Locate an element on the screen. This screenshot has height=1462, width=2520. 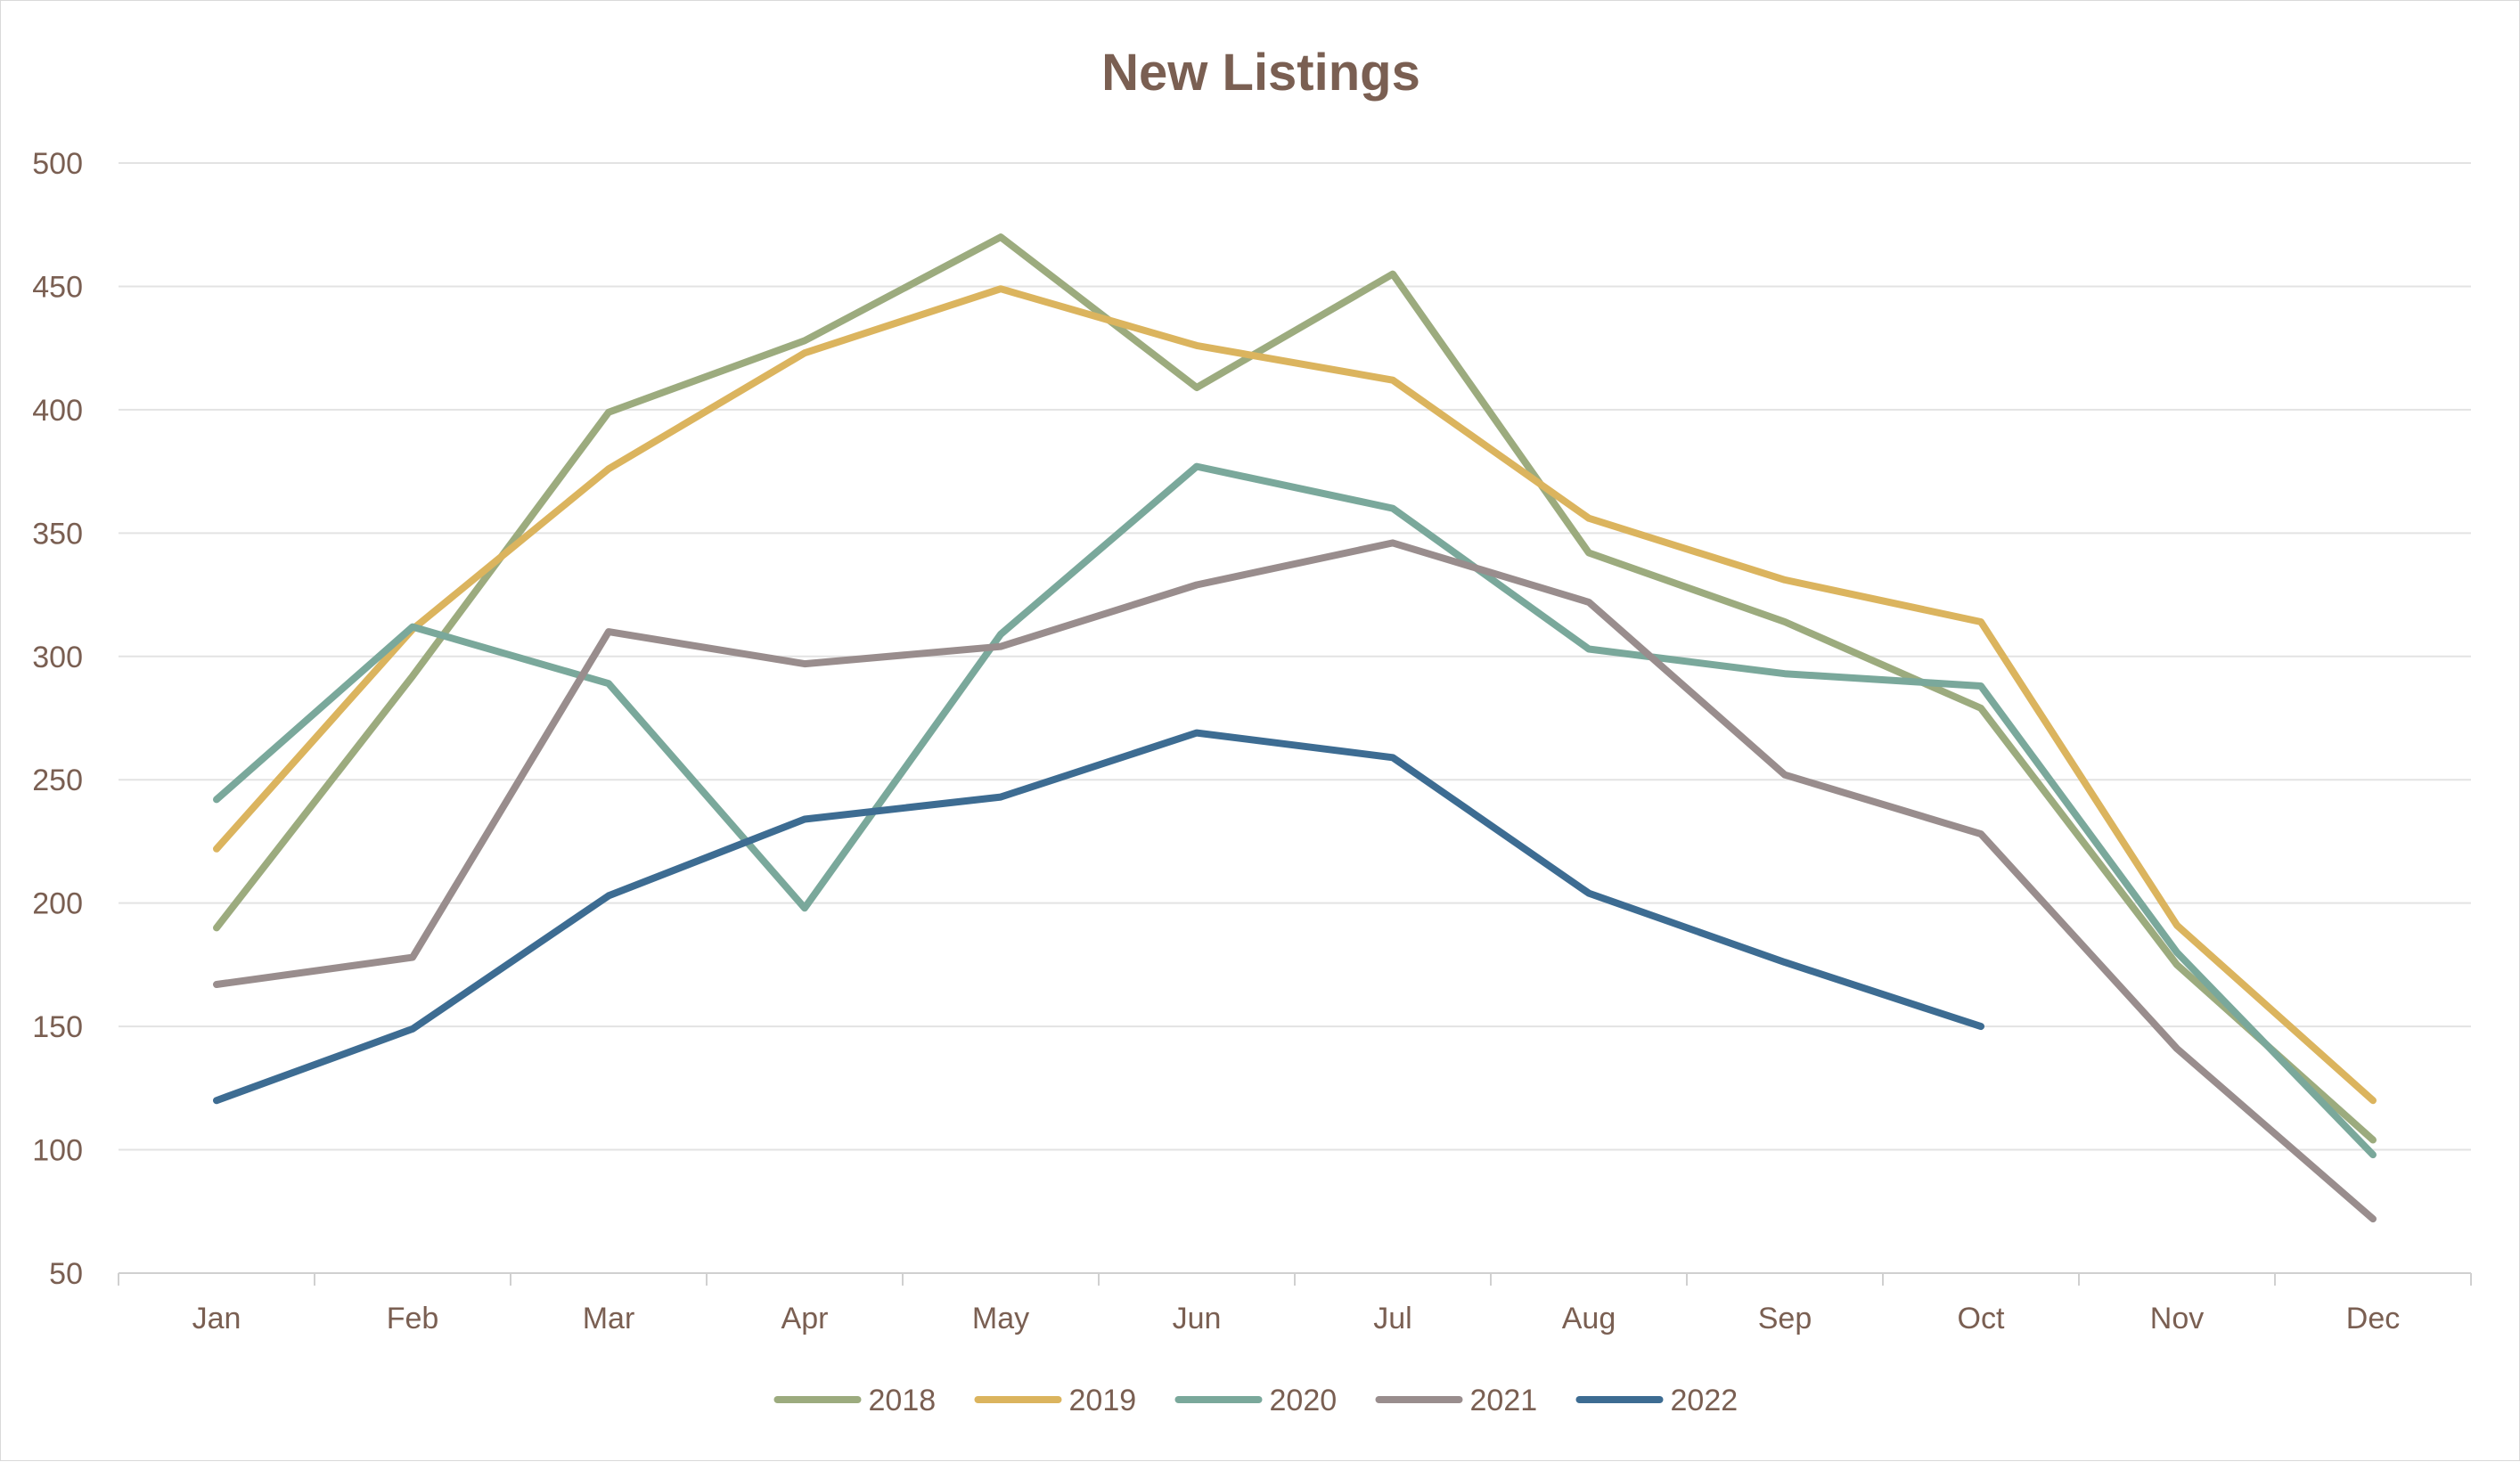
legend: 2018 2019 2020 2021 2022 is located at coordinates (1258, 1400).